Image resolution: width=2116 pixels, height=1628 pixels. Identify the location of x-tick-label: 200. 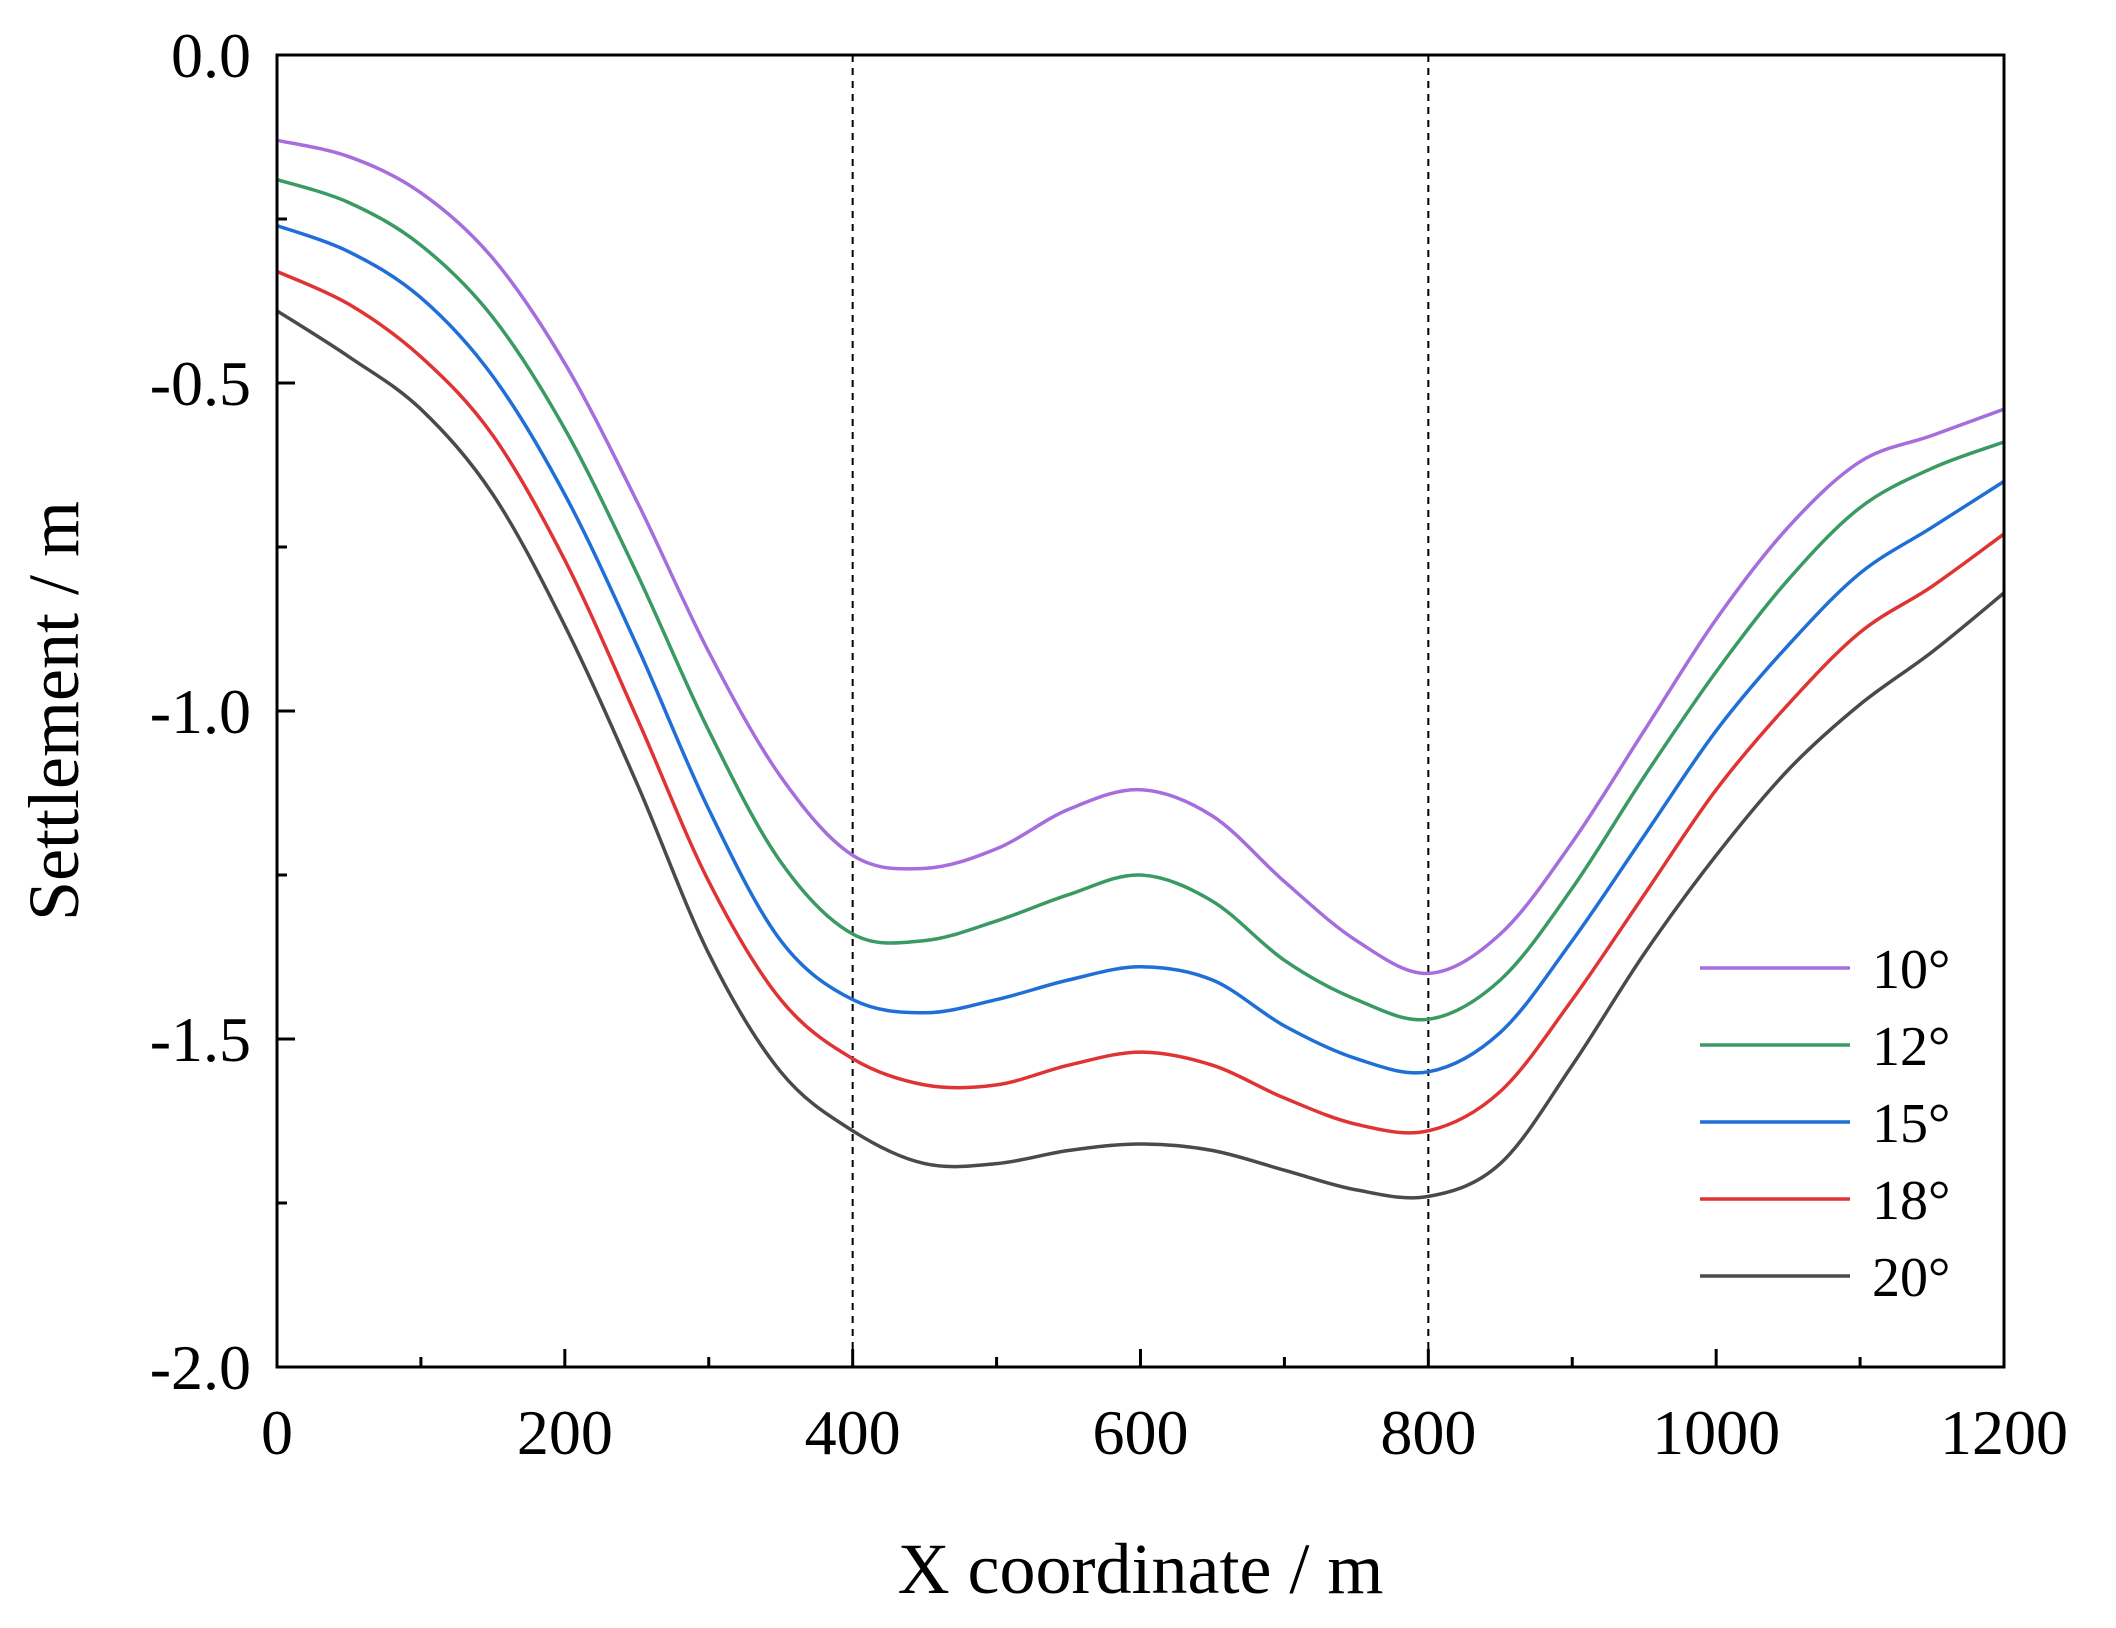
(565, 1432).